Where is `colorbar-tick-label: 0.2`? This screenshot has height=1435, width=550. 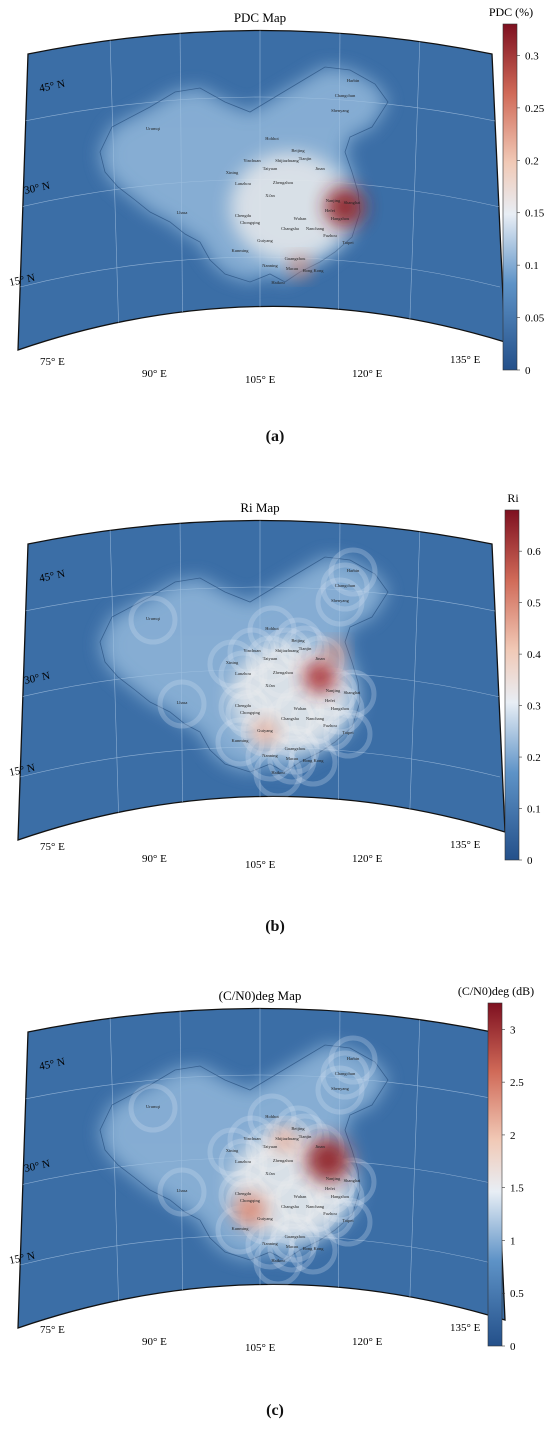 colorbar-tick-label: 0.2 is located at coordinates (534, 758).